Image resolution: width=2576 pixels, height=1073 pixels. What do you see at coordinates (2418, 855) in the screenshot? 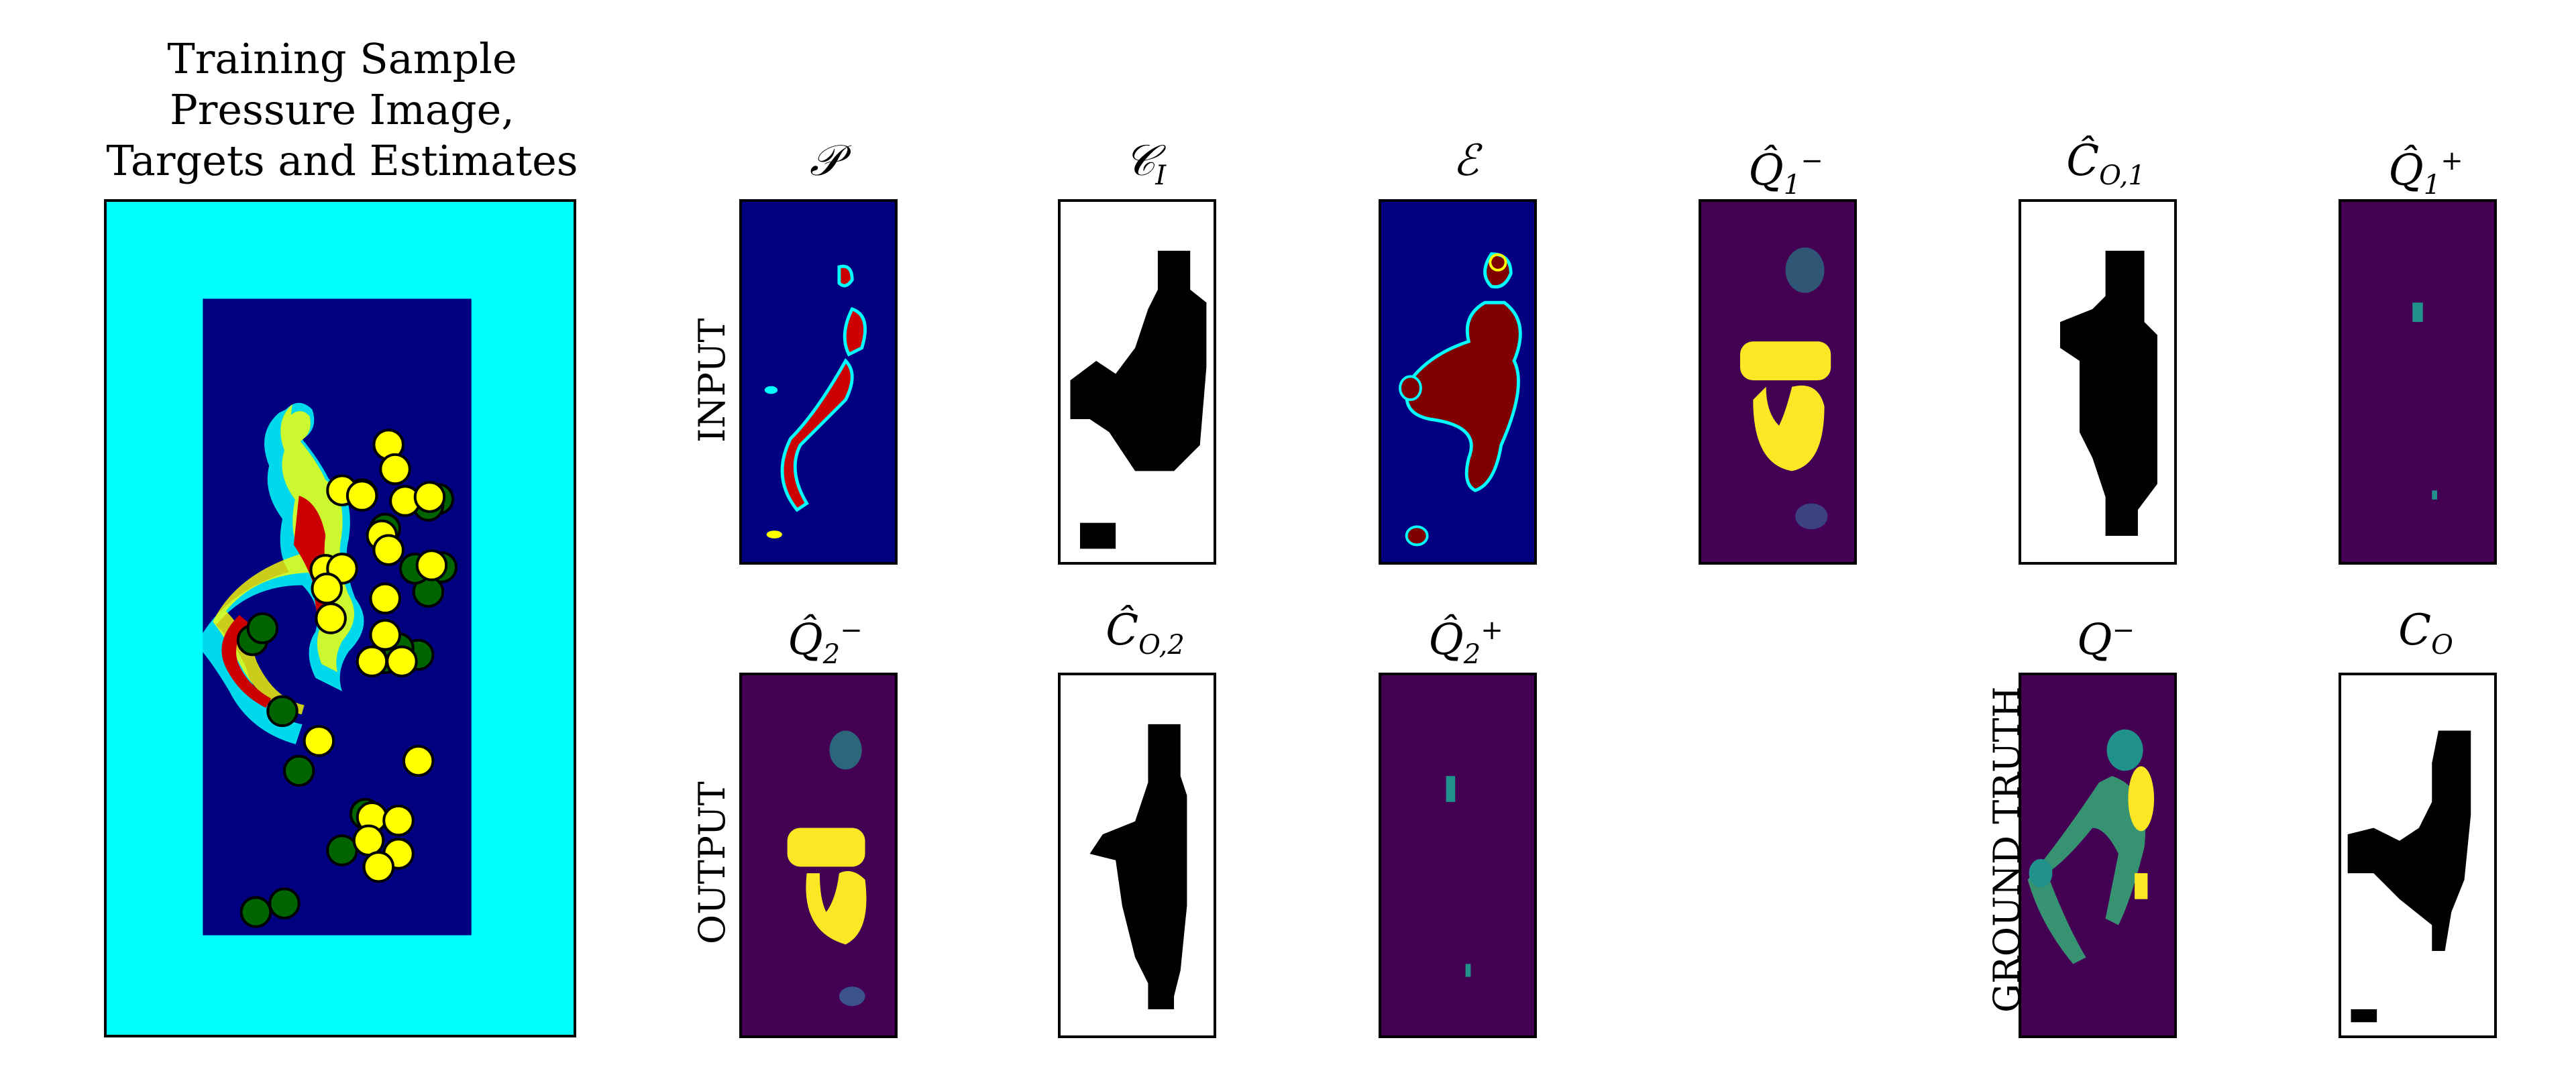
I see `panel-co` at bounding box center [2418, 855].